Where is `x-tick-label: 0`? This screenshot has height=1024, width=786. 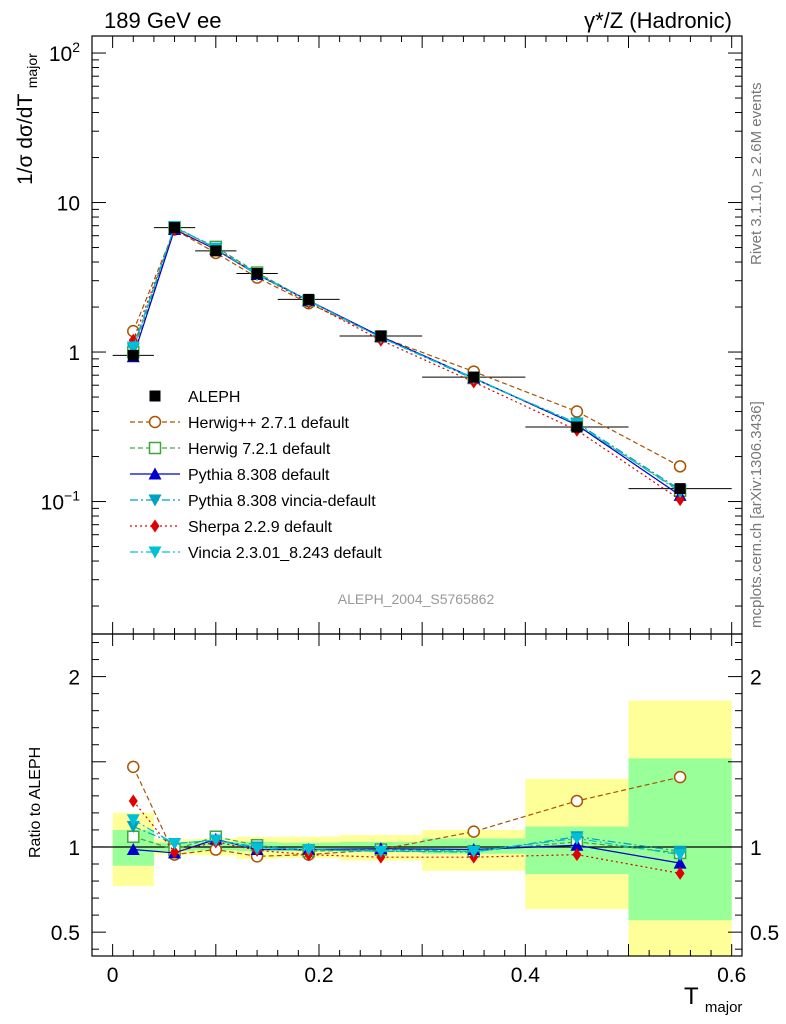
x-tick-label: 0 is located at coordinates (113, 975).